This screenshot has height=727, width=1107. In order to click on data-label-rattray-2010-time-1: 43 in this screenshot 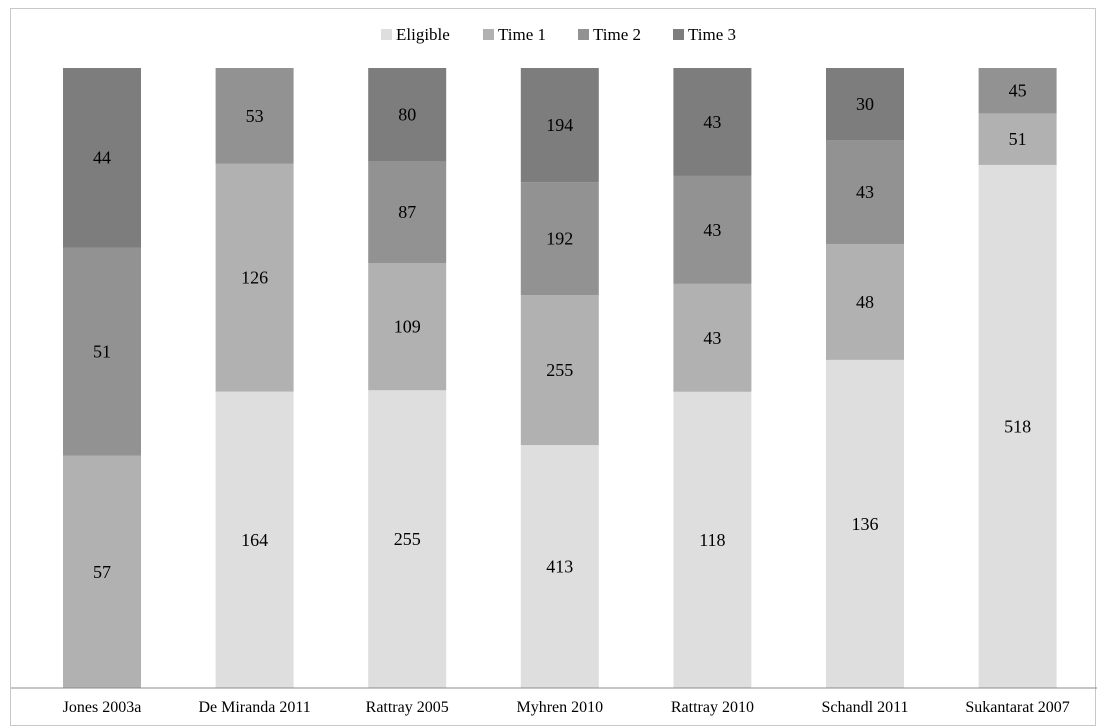, I will do `click(712, 338)`.